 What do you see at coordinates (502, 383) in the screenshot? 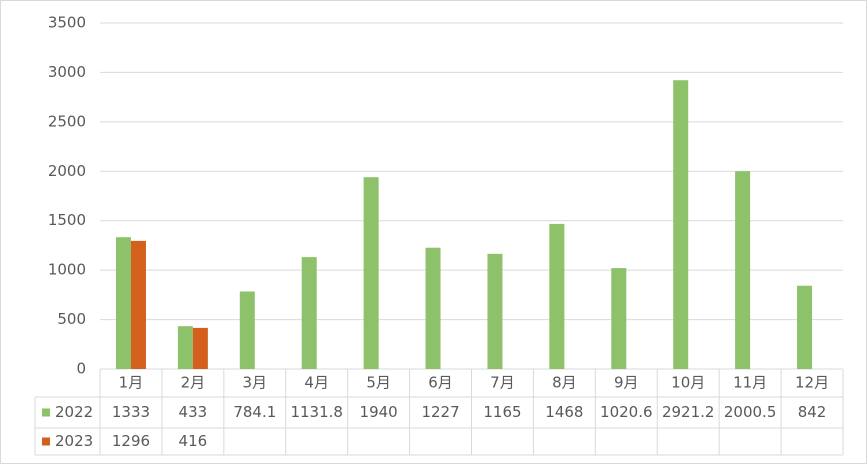
I see `x-tick-label: 7月` at bounding box center [502, 383].